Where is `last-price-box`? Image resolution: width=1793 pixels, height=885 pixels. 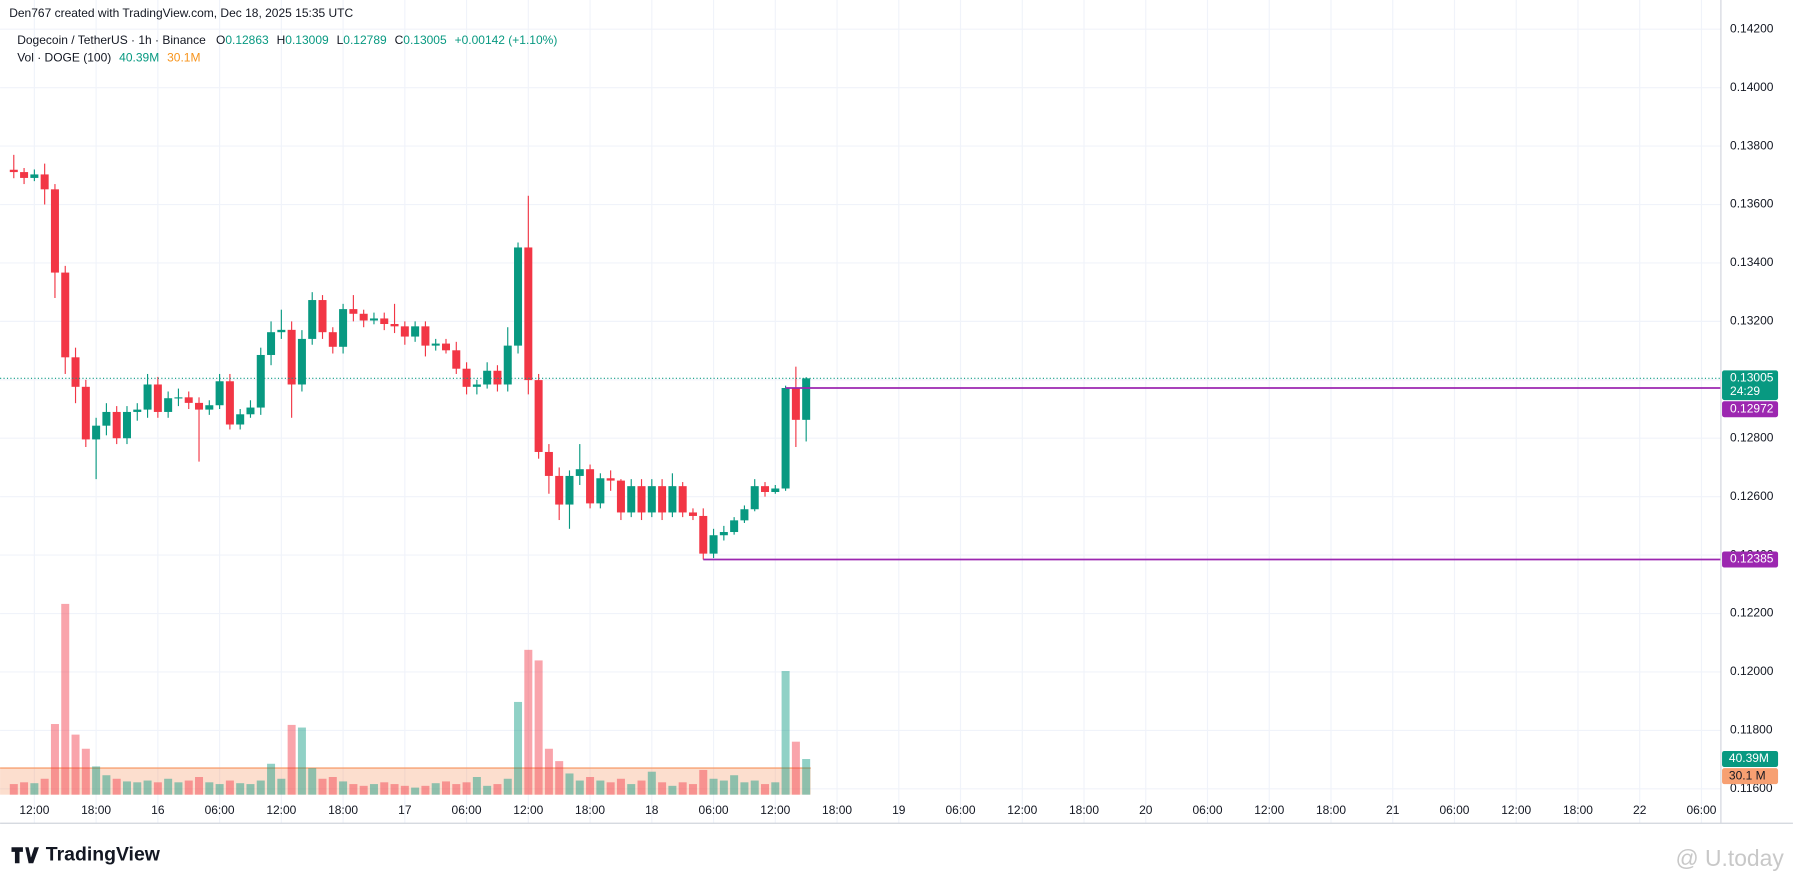 last-price-box is located at coordinates (1750, 385).